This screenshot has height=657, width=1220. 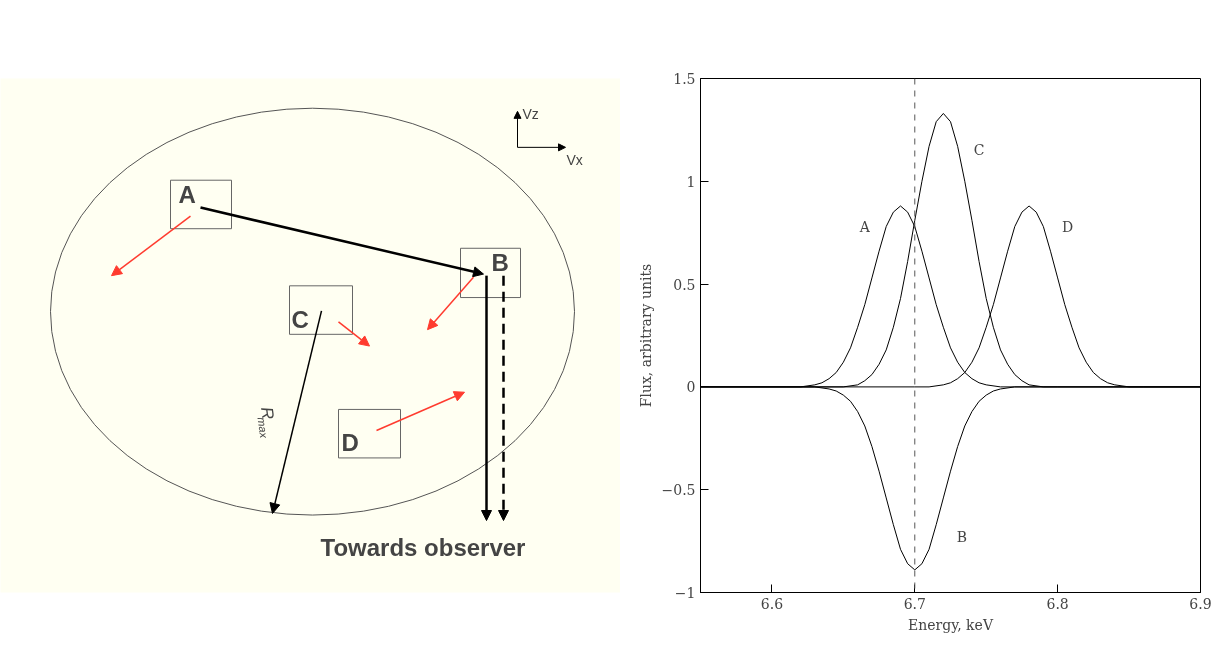 What do you see at coordinates (772, 603) in the screenshot?
I see `x-tick-label: 6.6` at bounding box center [772, 603].